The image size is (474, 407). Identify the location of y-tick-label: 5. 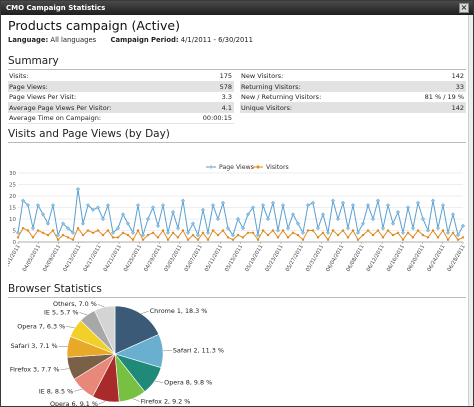
(15, 232).